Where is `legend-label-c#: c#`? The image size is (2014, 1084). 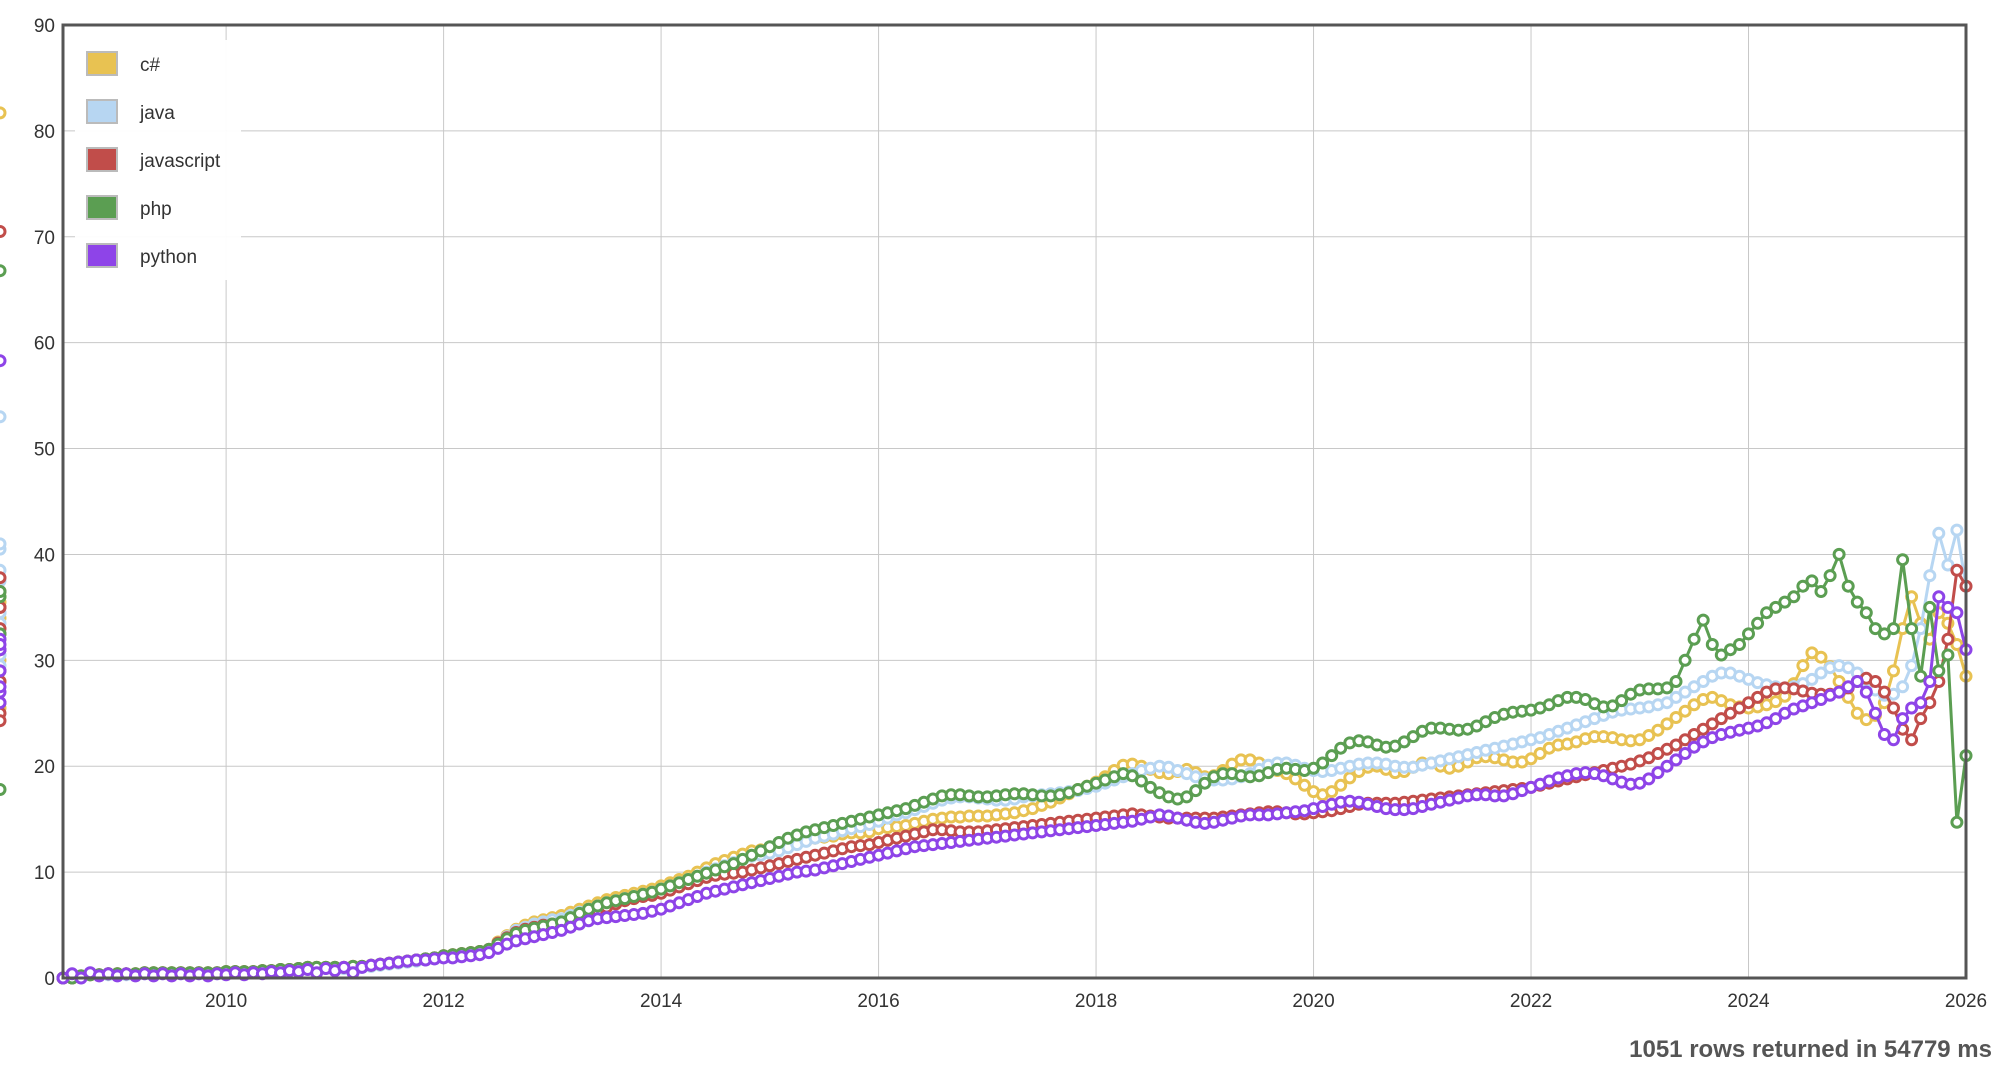 legend-label-c#: c# is located at coordinates (150, 65).